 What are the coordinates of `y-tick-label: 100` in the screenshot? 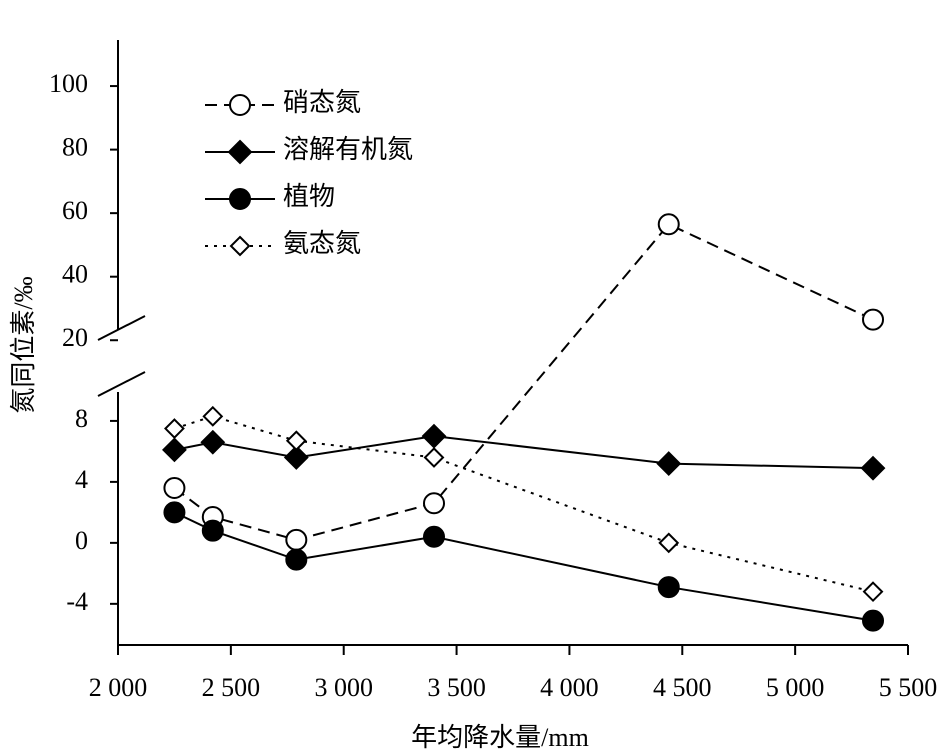 It's located at (68, 83).